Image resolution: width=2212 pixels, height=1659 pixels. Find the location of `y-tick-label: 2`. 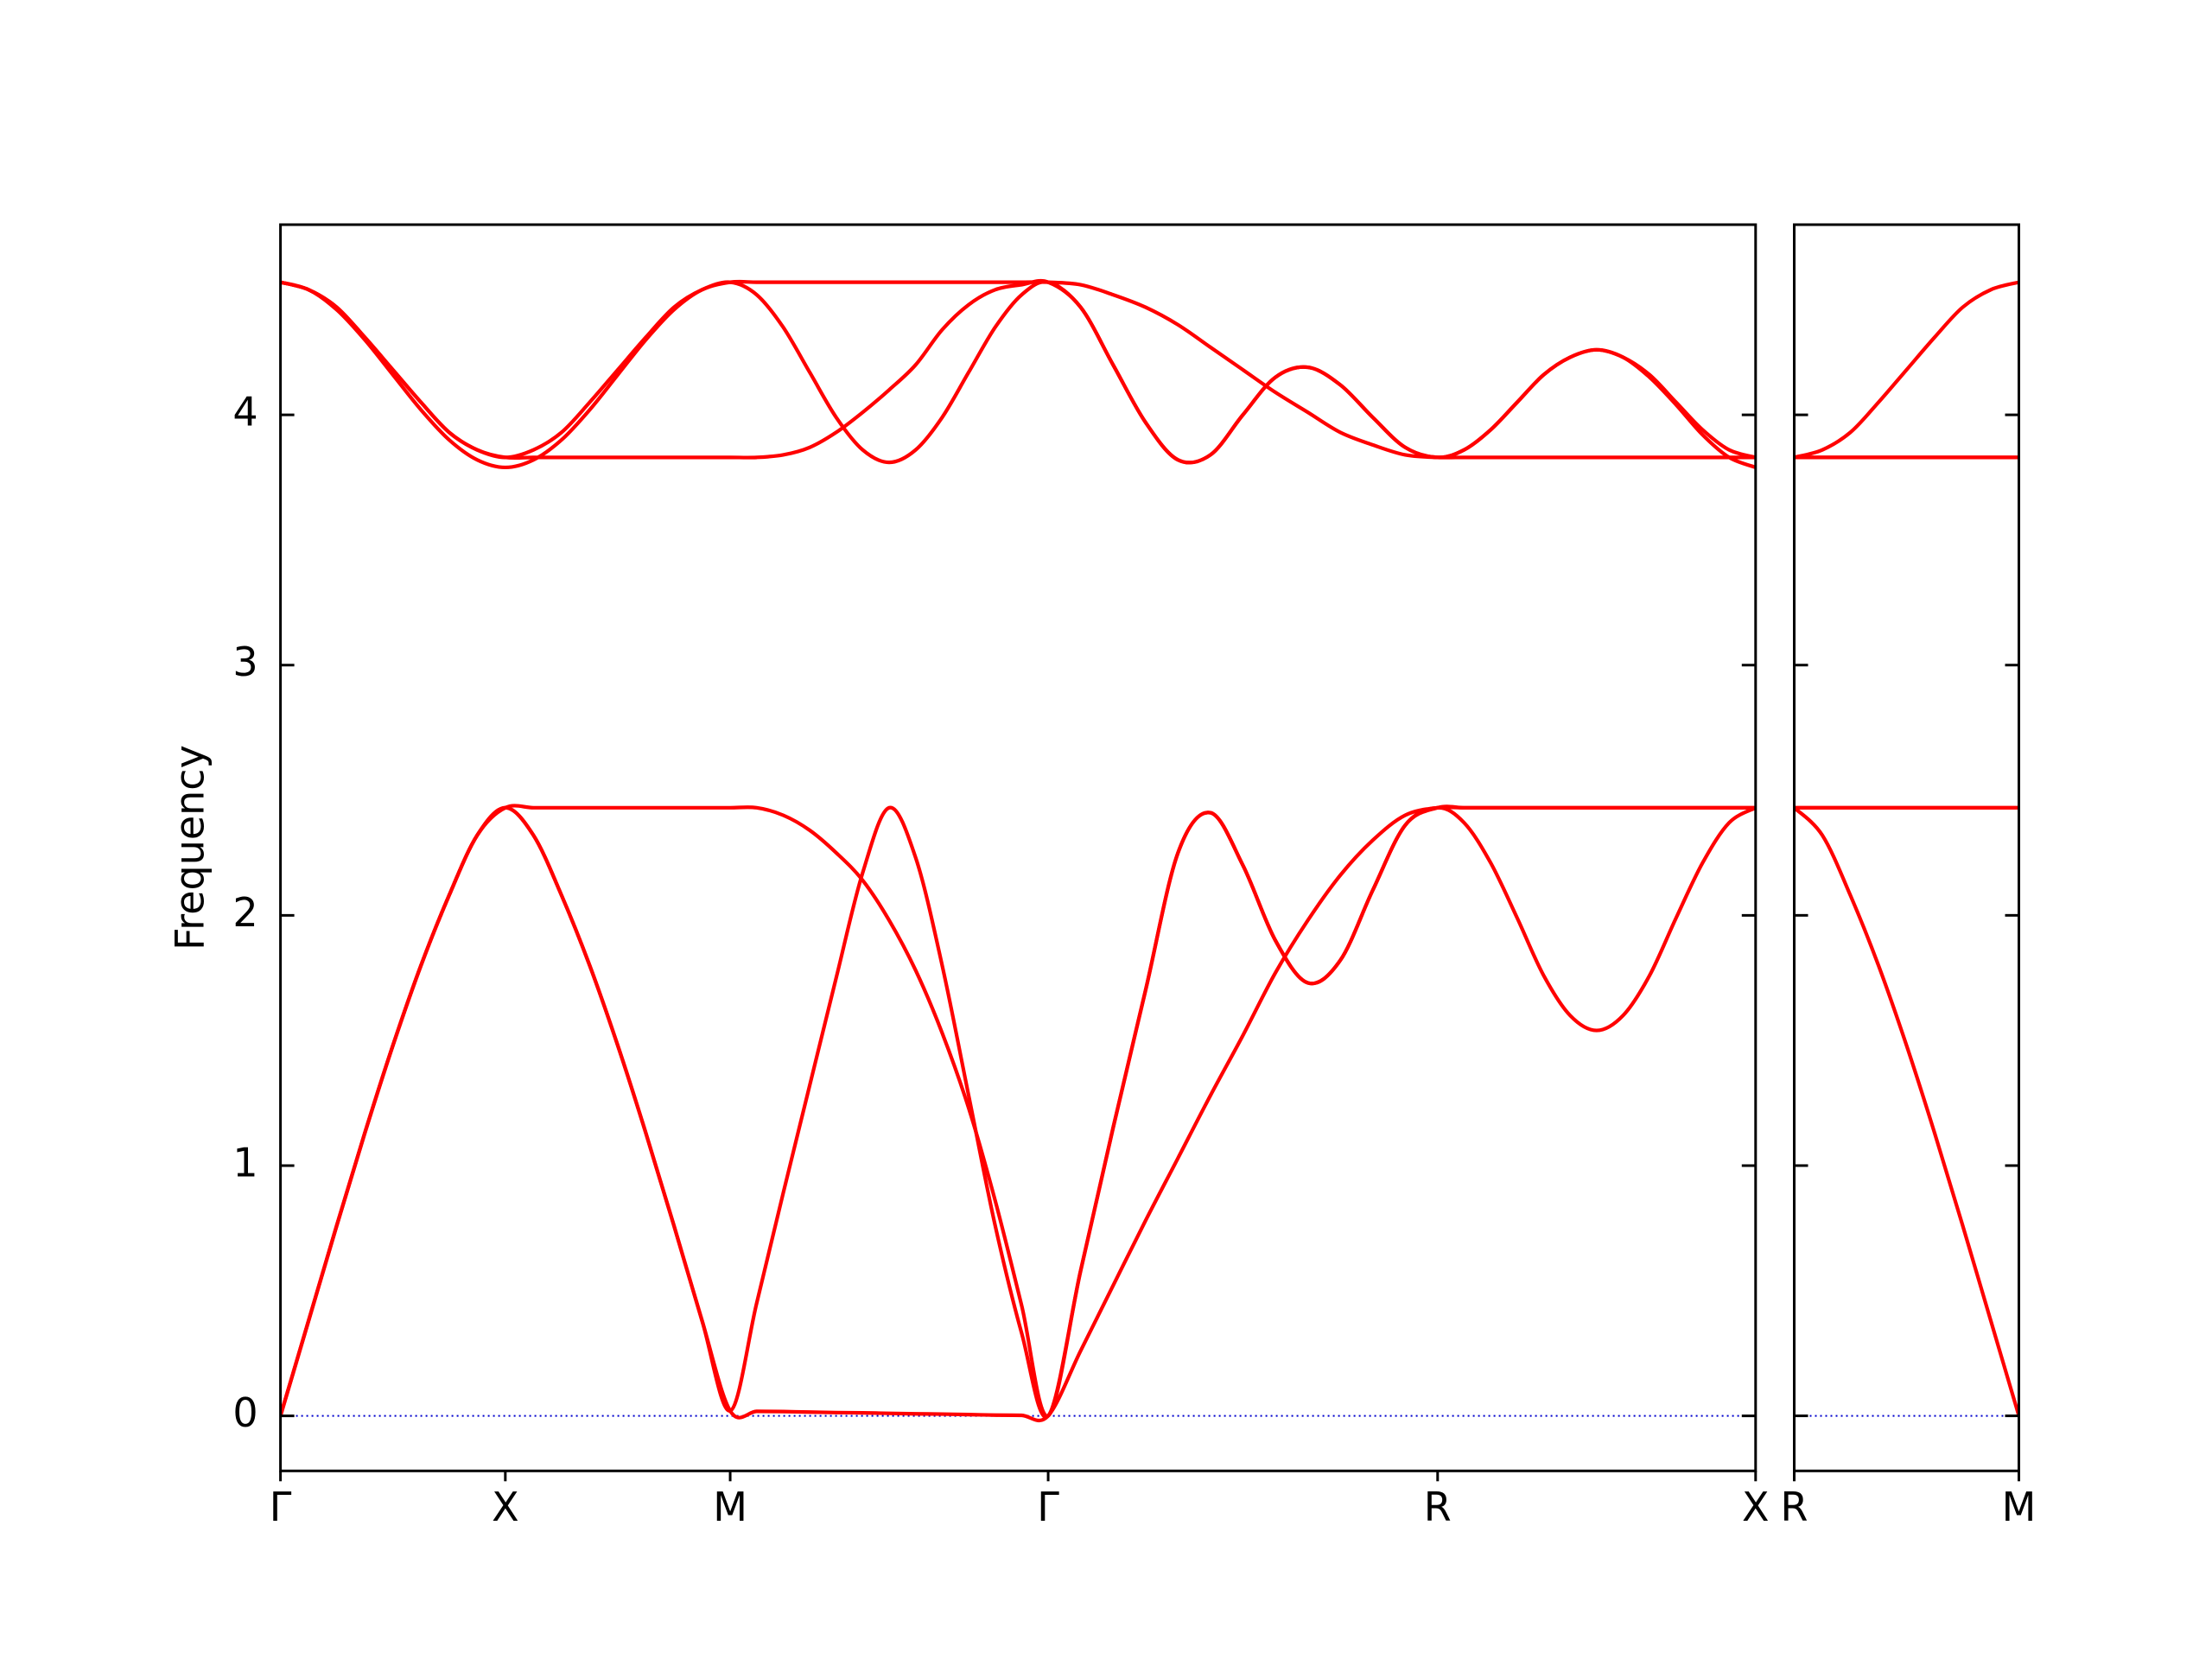

y-tick-label: 2 is located at coordinates (244, 913).